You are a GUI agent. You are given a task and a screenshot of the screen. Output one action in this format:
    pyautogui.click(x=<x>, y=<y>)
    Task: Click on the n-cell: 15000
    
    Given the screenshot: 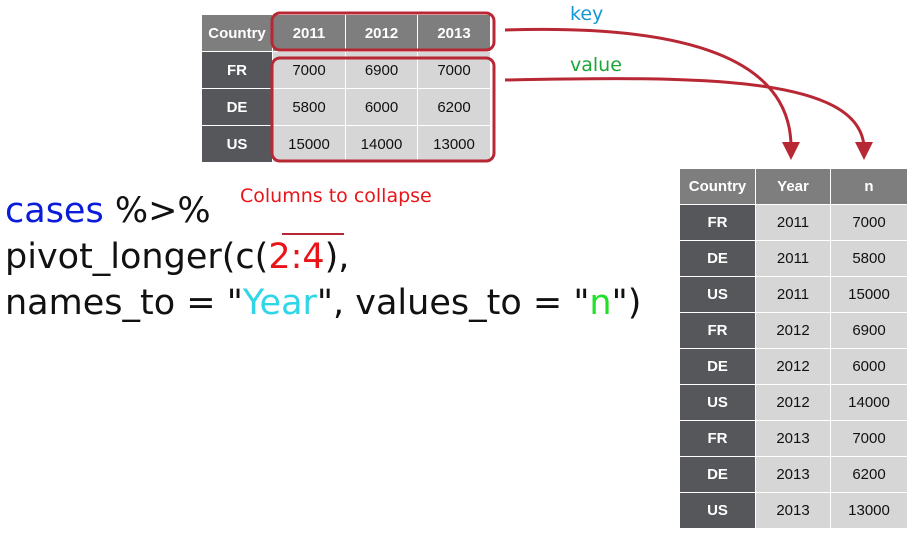 What is the action you would take?
    pyautogui.click(x=869, y=294)
    